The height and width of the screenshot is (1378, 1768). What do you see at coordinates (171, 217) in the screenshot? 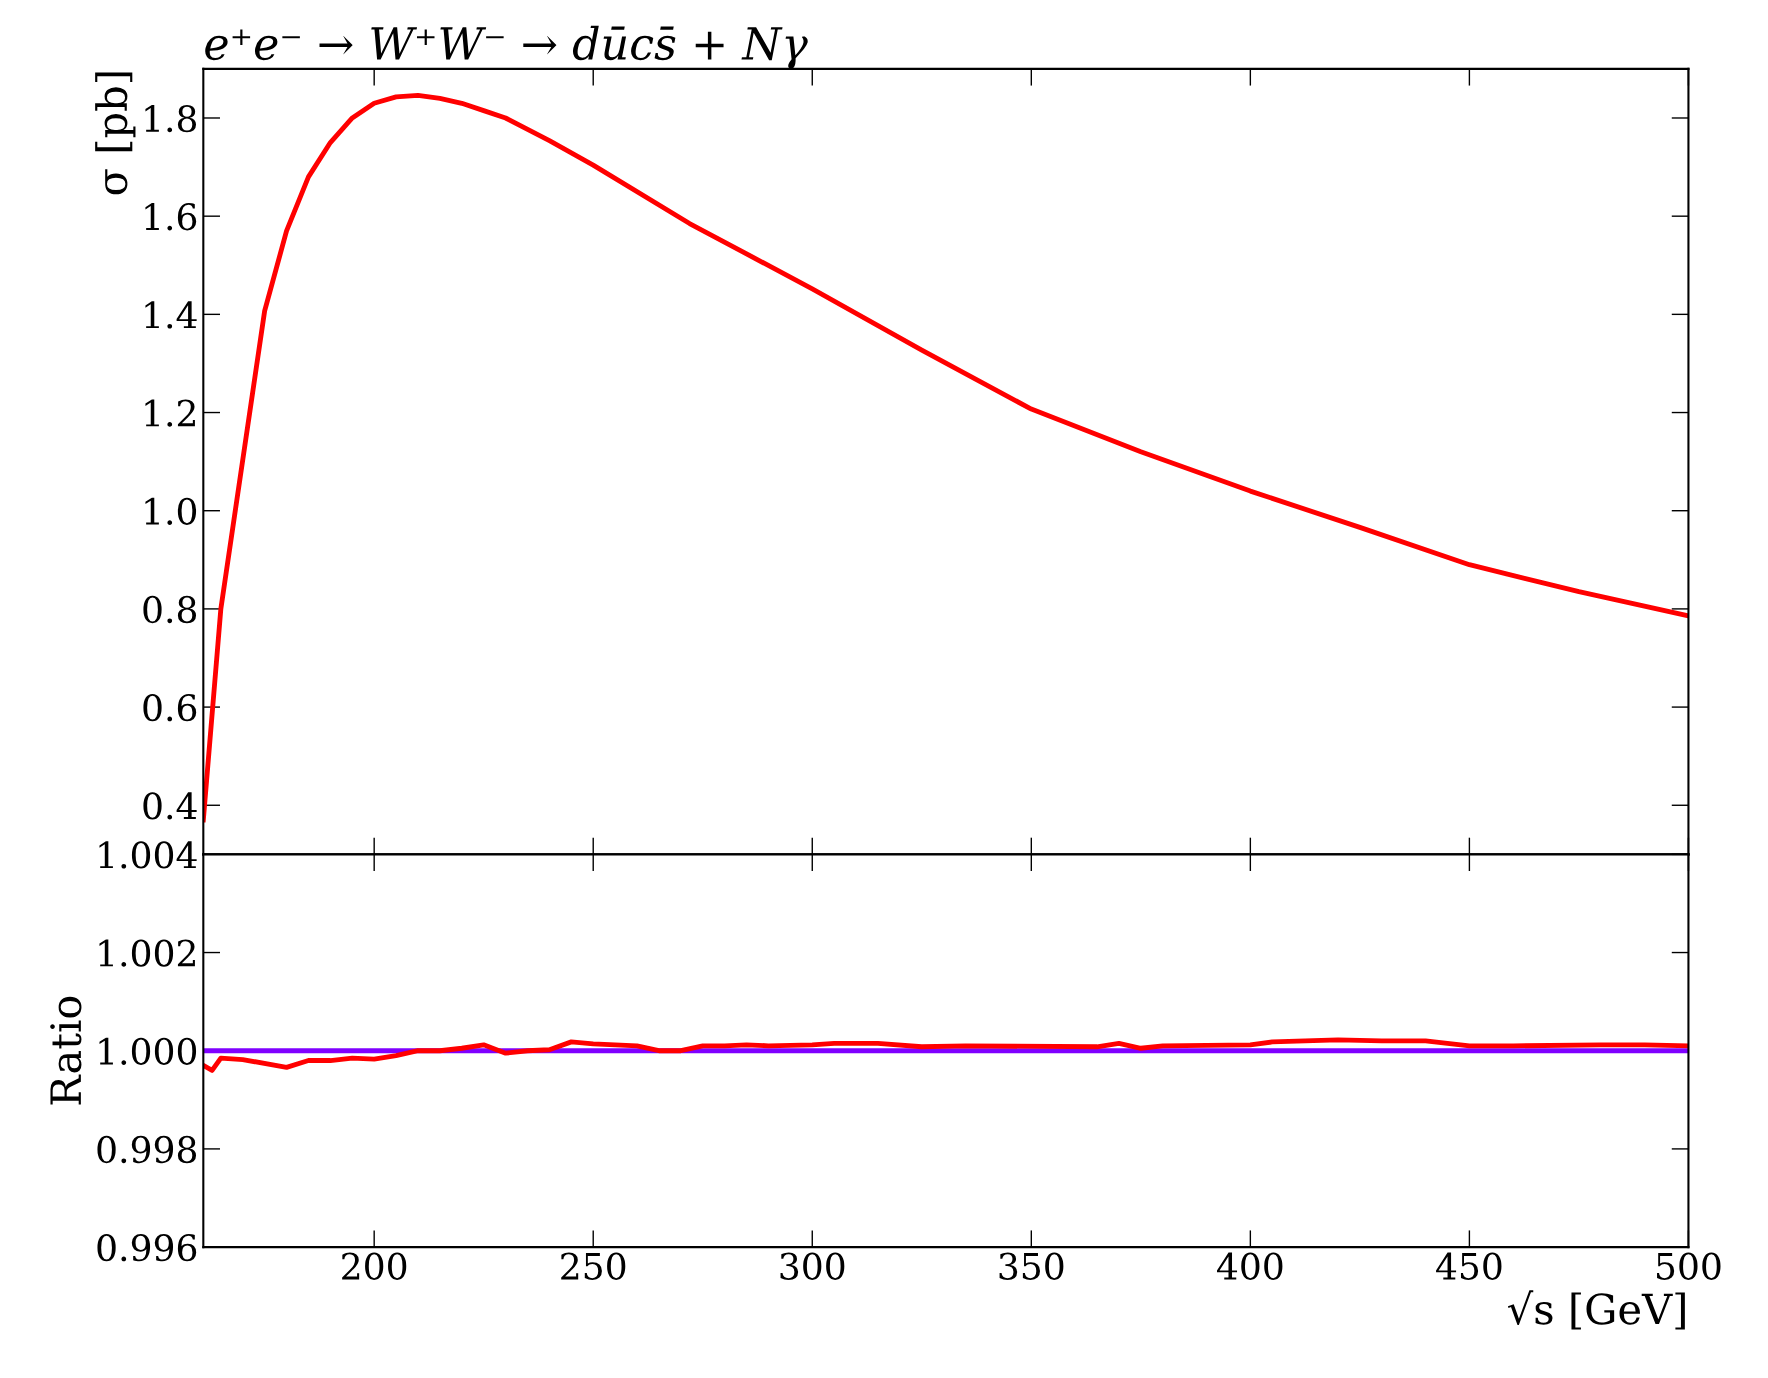
I see `y-tick-label: 1.6` at bounding box center [171, 217].